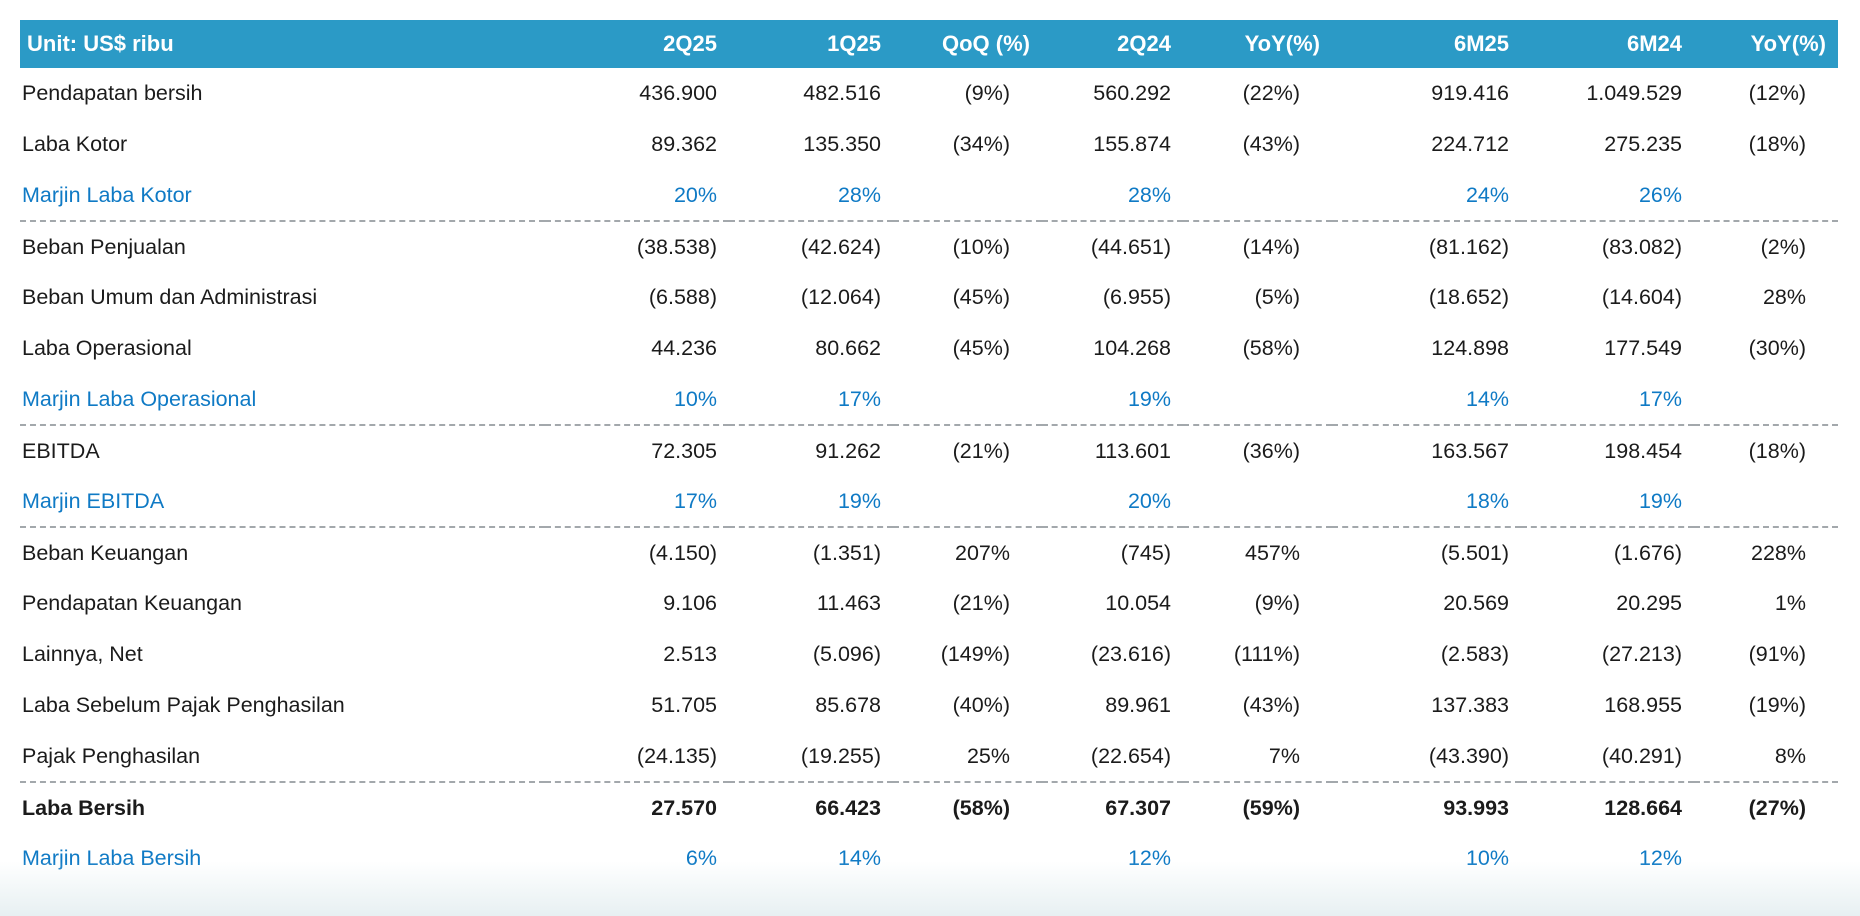  Describe the element at coordinates (848, 705) in the screenshot. I see `cell-1q25: 85.678` at that location.